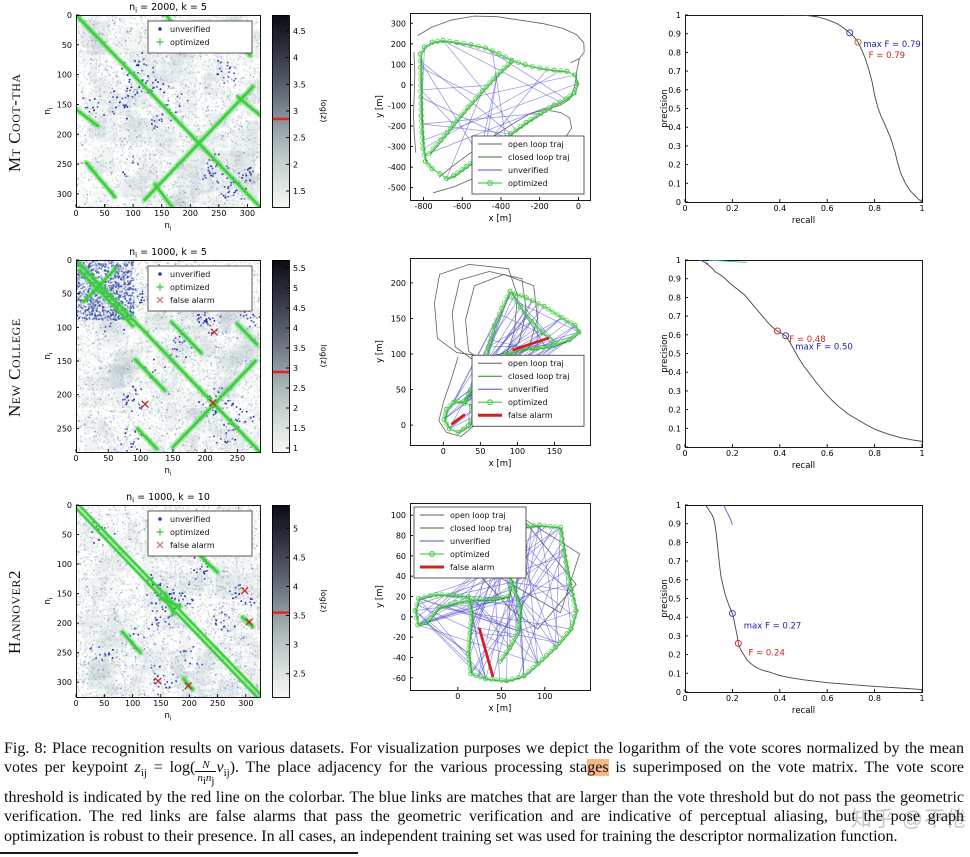 The width and height of the screenshot is (970, 857). What do you see at coordinates (14, 612) in the screenshot?
I see `row-label-hannover2: Hannover2` at bounding box center [14, 612].